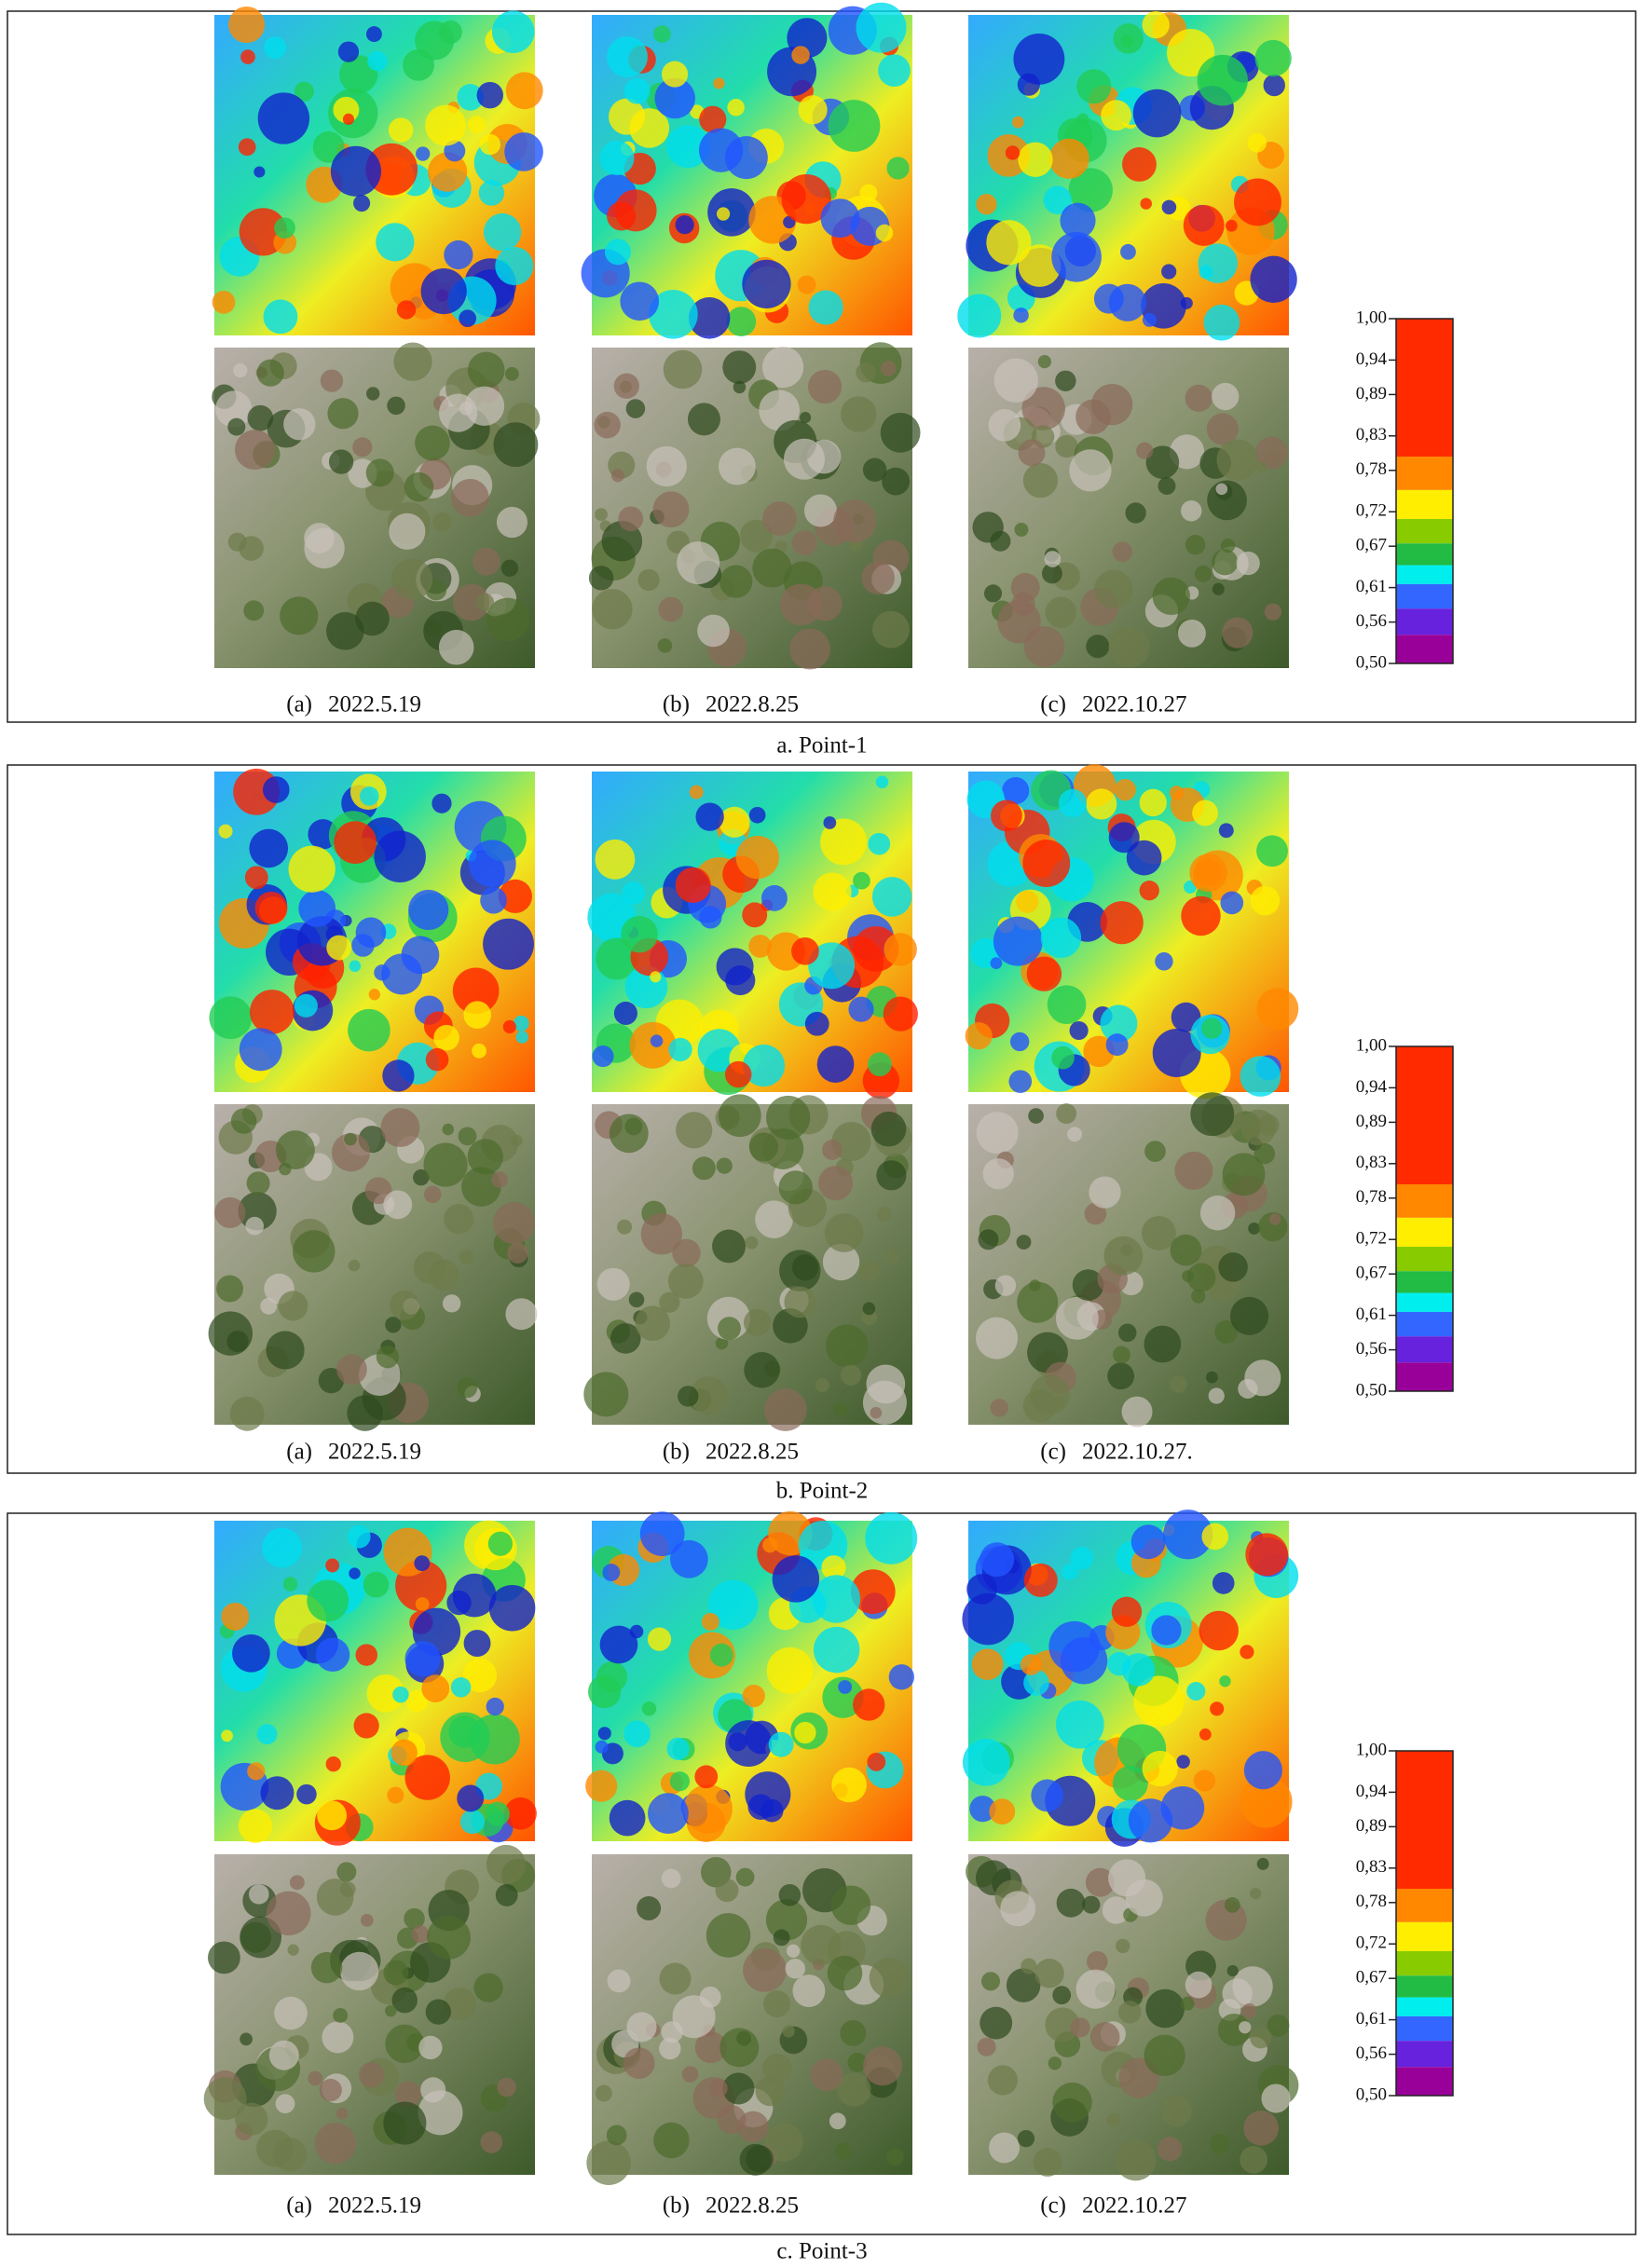  I want to click on legend-tick-label: 0,67, so click(1371, 545).